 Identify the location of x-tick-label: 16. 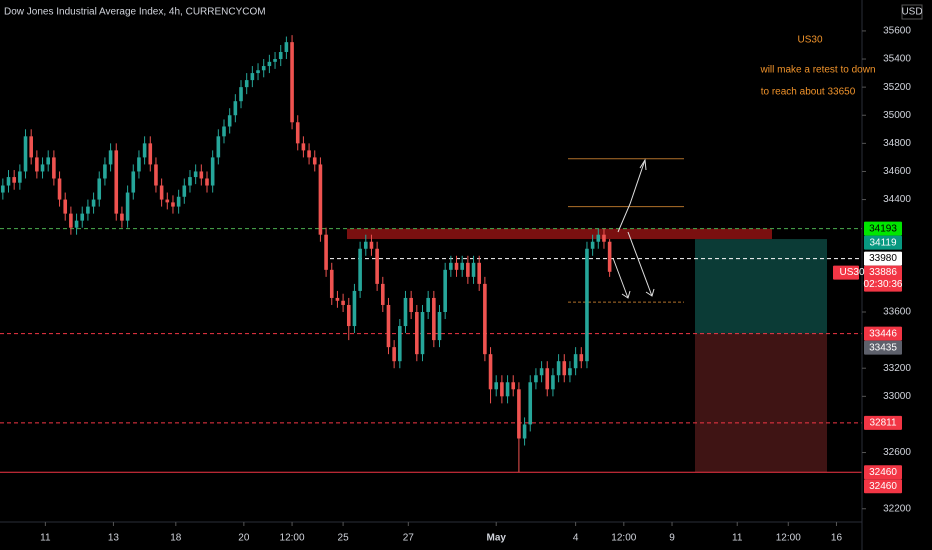
(837, 538).